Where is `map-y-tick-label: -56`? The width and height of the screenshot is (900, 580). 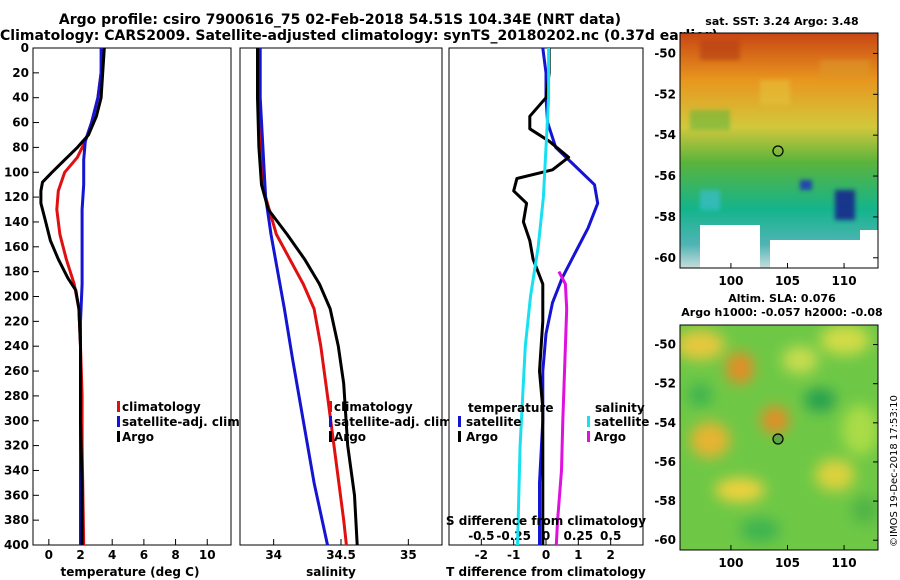 map-y-tick-label: -56 is located at coordinates (665, 176).